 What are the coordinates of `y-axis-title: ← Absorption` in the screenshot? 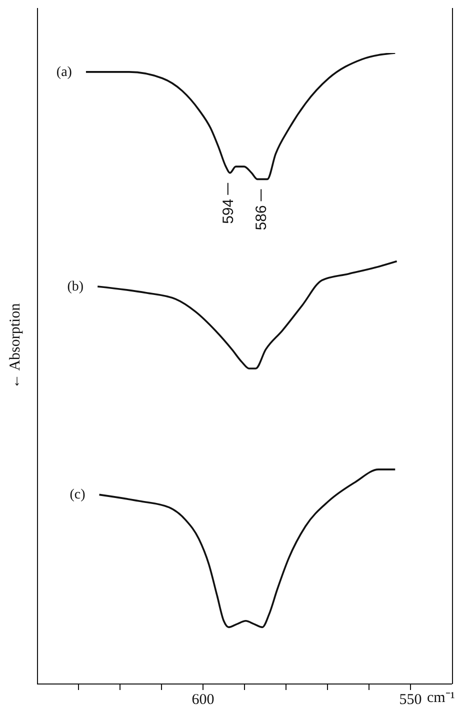 It's located at (16, 346).